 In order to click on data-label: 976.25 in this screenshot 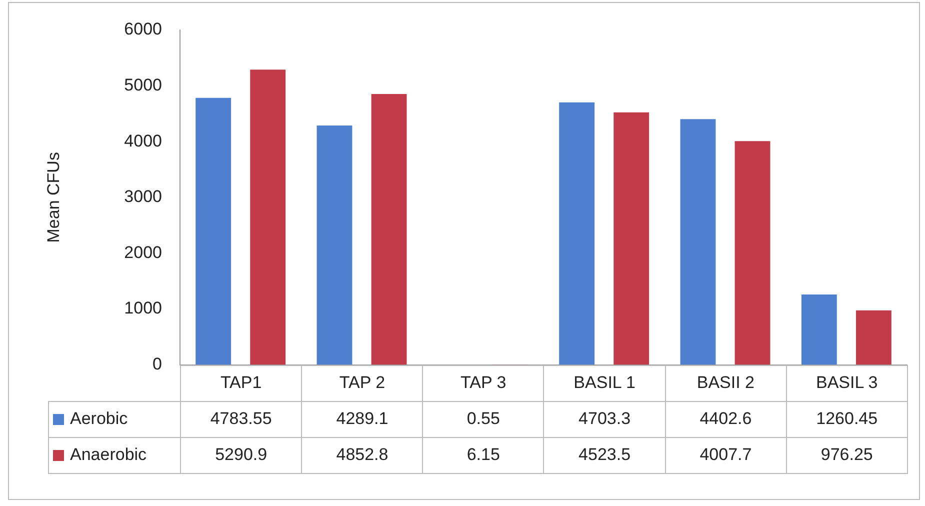, I will do `click(847, 455)`.